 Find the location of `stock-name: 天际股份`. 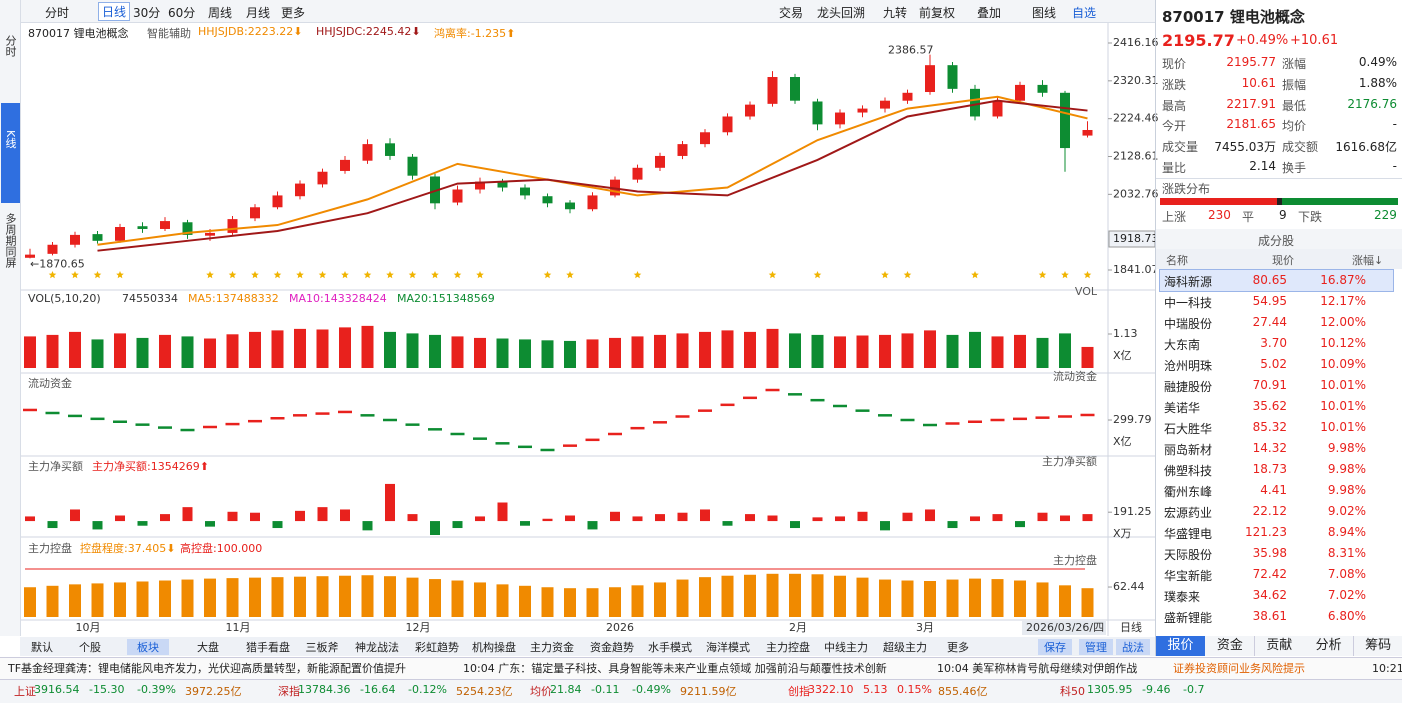

stock-name: 天际股份 is located at coordinates (1188, 555).